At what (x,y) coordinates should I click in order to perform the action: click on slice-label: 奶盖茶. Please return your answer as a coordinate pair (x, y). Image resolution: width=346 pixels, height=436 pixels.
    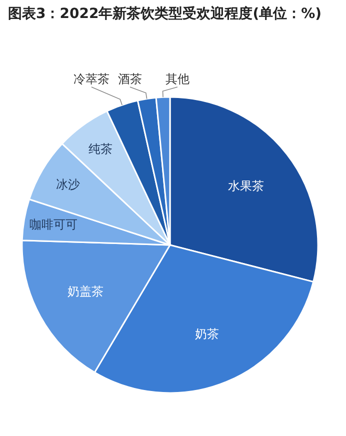
    Looking at the image, I should click on (86, 291).